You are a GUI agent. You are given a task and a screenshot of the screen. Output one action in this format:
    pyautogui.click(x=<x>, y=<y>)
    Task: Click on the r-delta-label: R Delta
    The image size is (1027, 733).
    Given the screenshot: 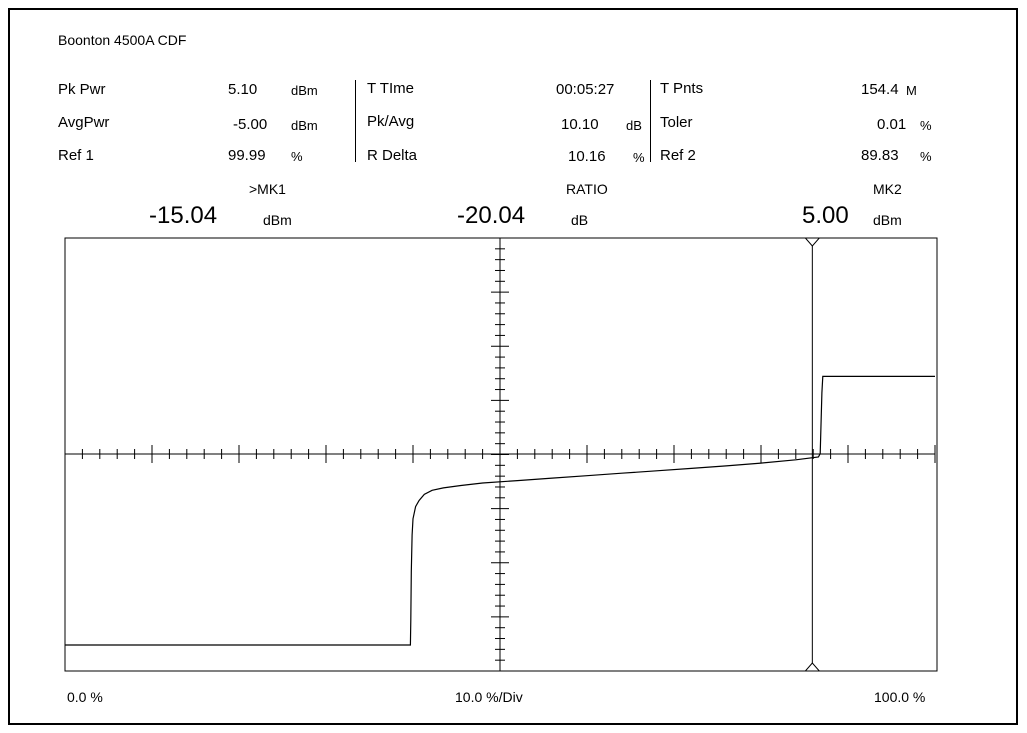 What is the action you would take?
    pyautogui.click(x=392, y=155)
    